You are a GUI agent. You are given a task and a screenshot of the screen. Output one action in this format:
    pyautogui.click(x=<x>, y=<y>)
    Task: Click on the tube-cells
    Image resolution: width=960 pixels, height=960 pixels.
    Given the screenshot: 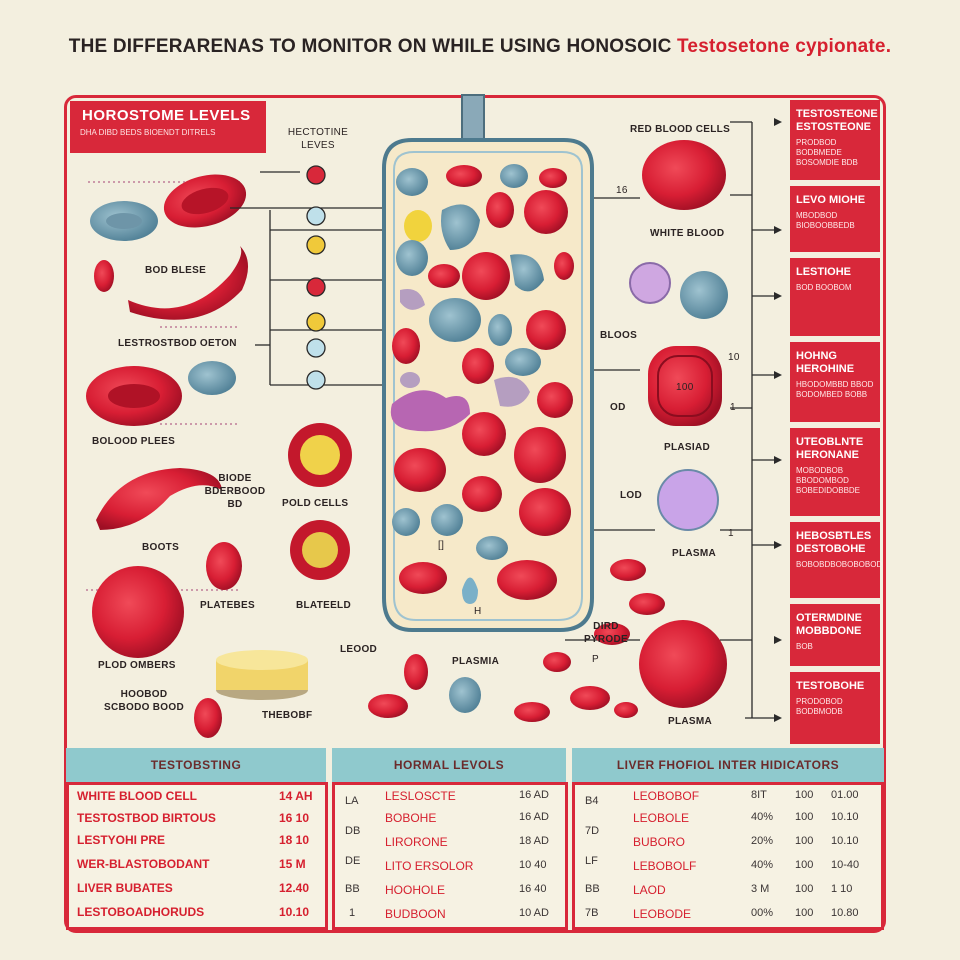 What is the action you would take?
    pyautogui.click(x=482, y=384)
    